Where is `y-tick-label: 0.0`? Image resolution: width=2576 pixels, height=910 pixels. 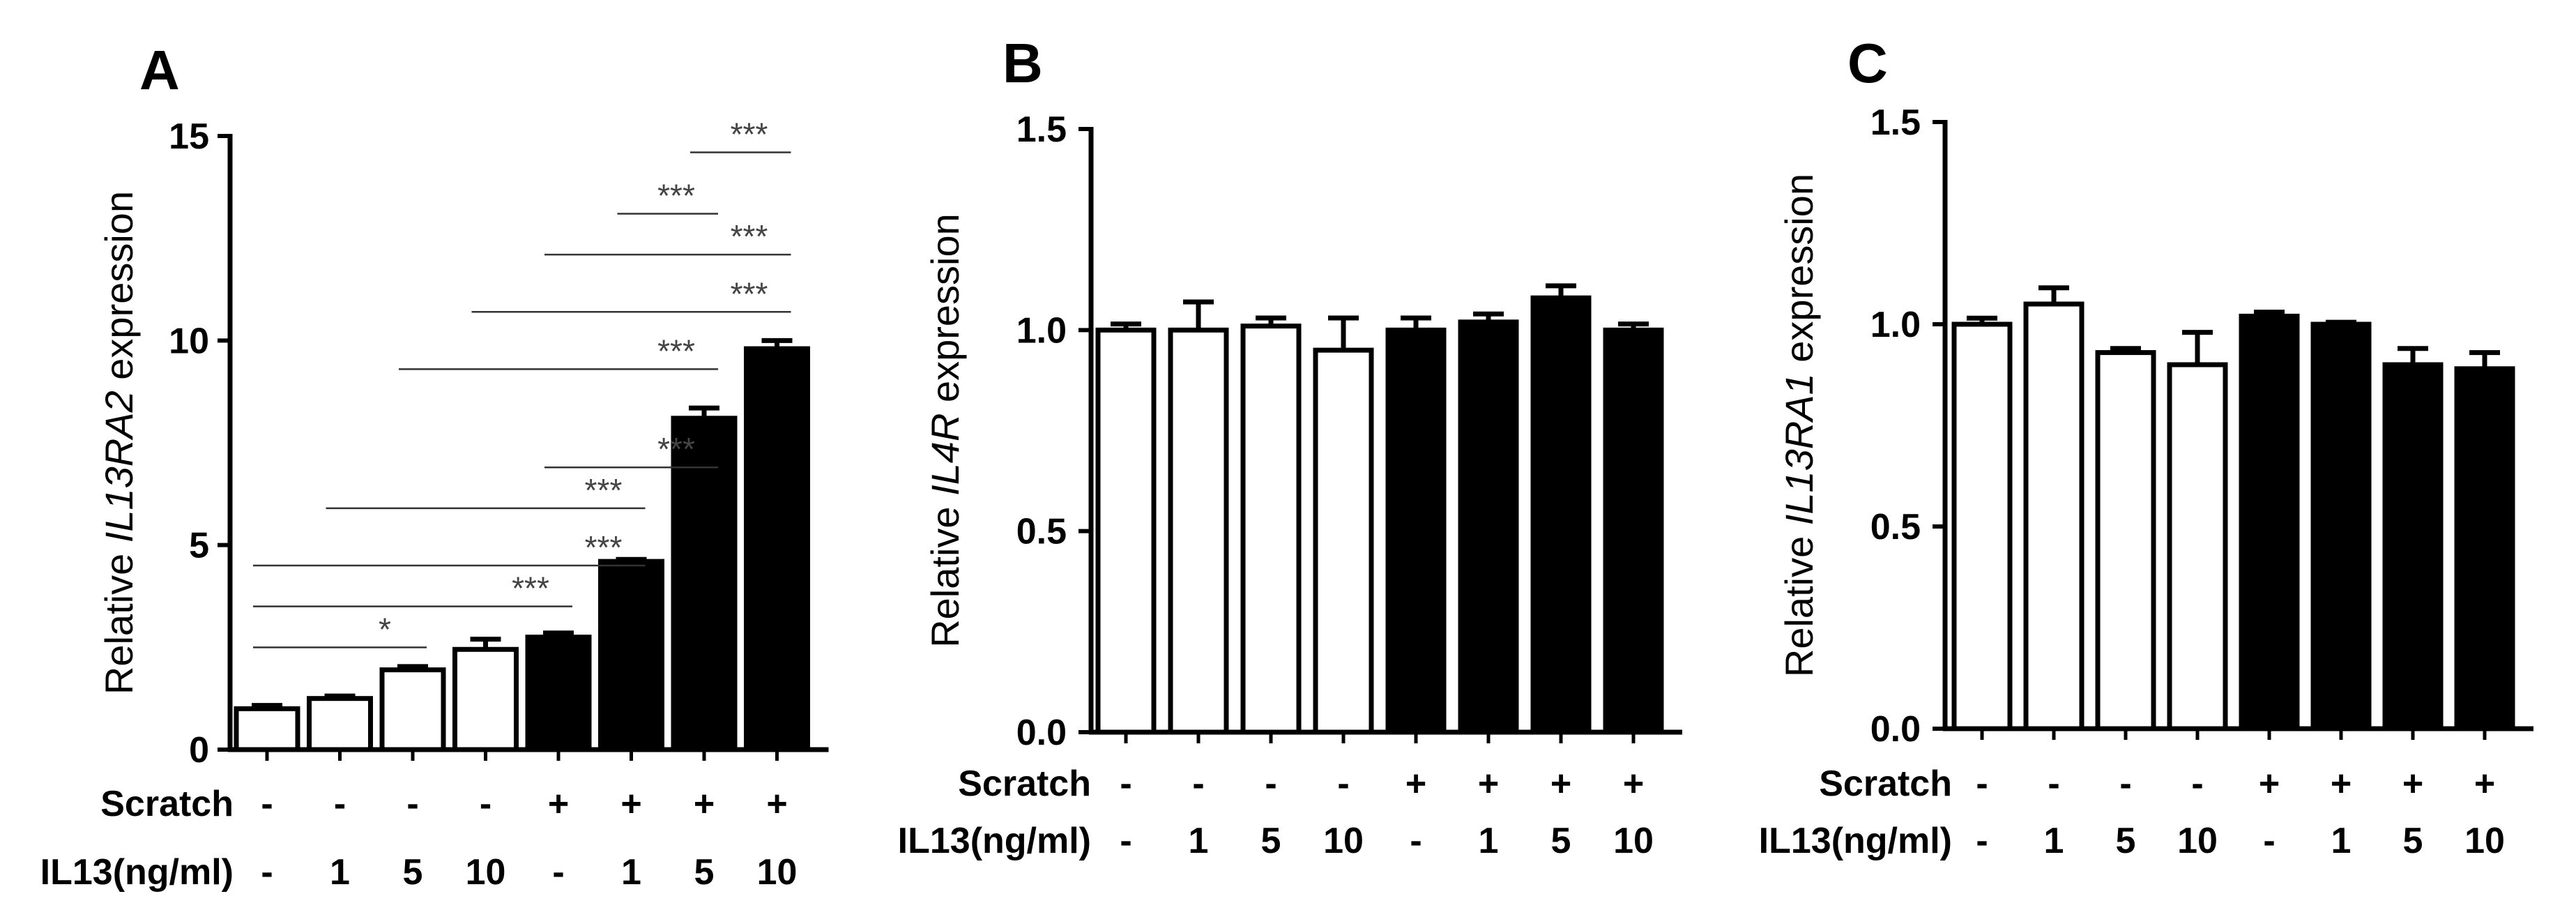
y-tick-label: 0.0 is located at coordinates (1041, 733).